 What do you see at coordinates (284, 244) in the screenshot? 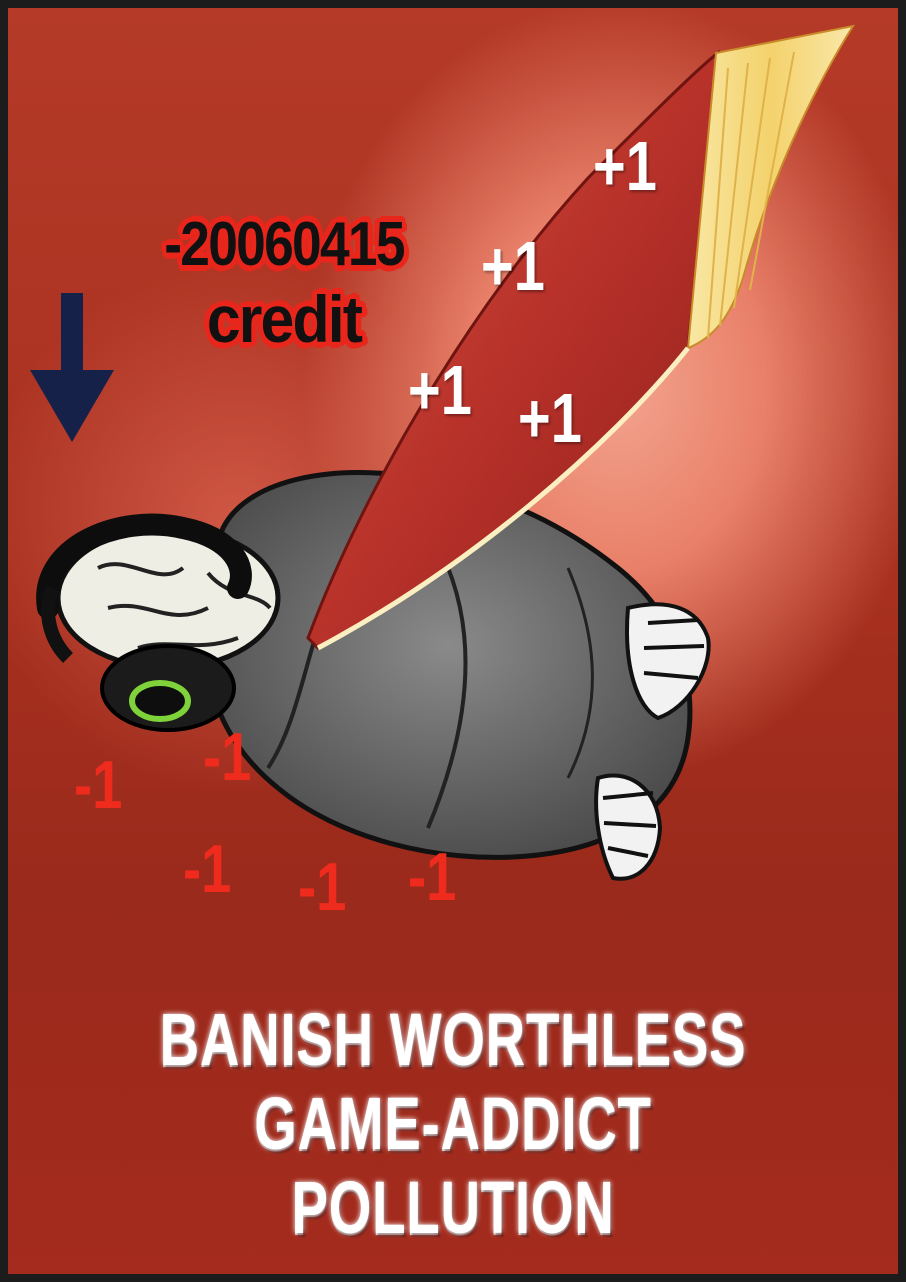
I see `credit-value: -20060415` at bounding box center [284, 244].